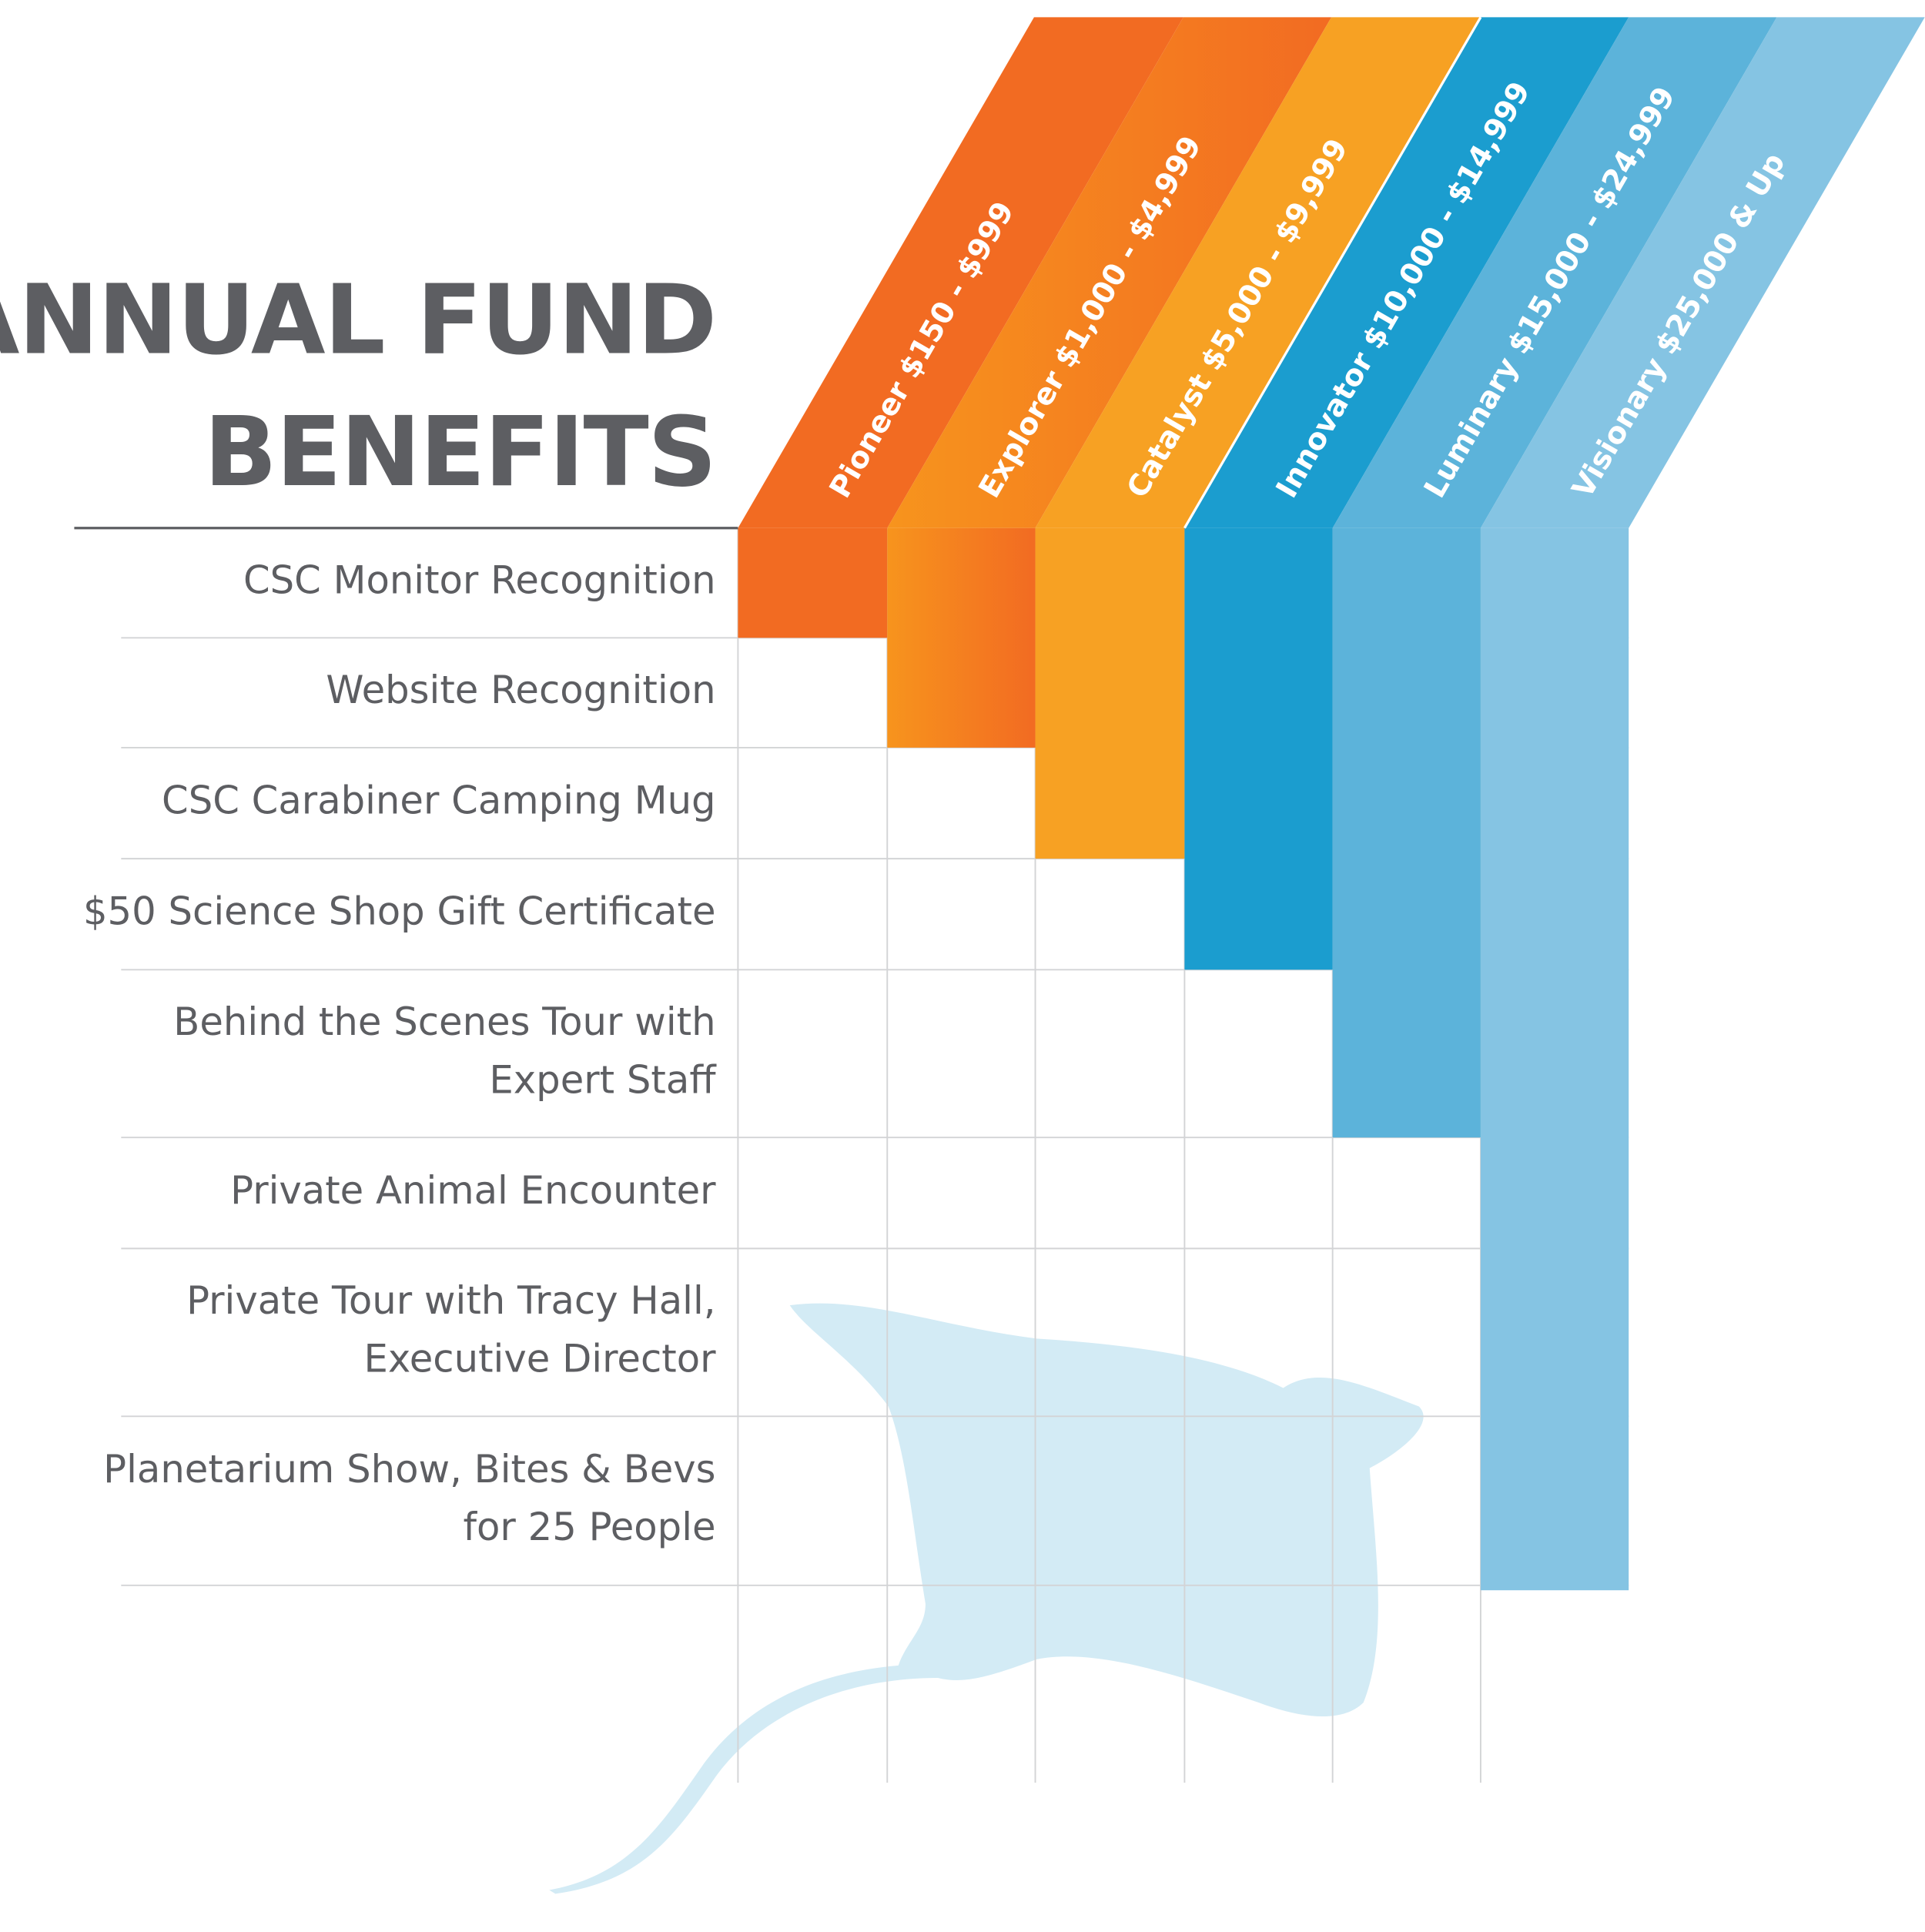 The image size is (1925, 1932). Describe the element at coordinates (399, 912) in the screenshot. I see `benefit-label: $50 Science Shop Gift Certificate` at that location.